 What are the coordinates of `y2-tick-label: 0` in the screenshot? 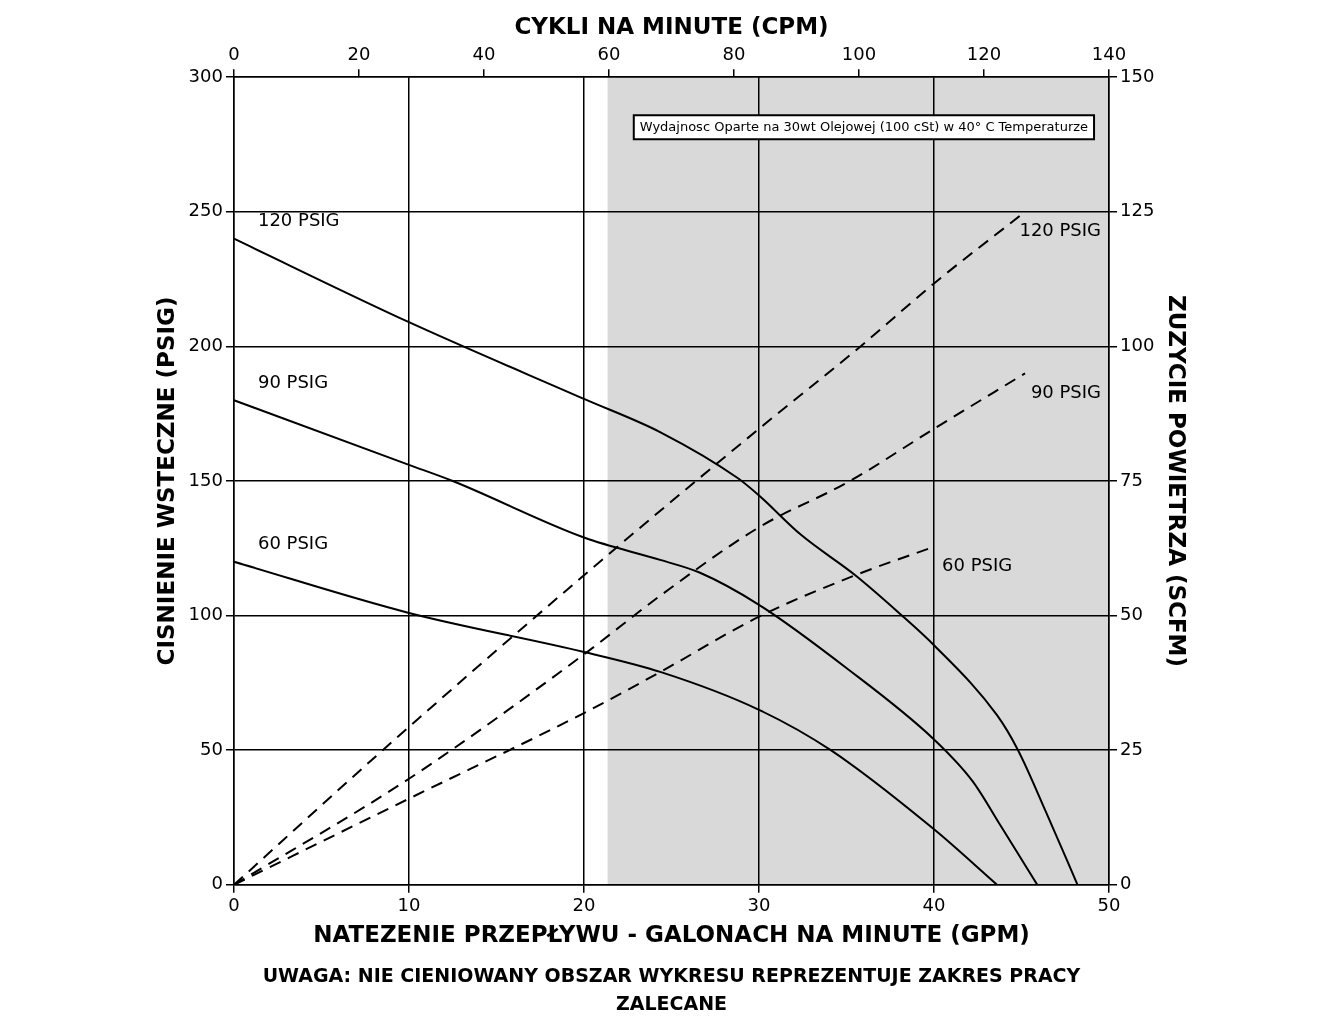 It's located at (1126, 883).